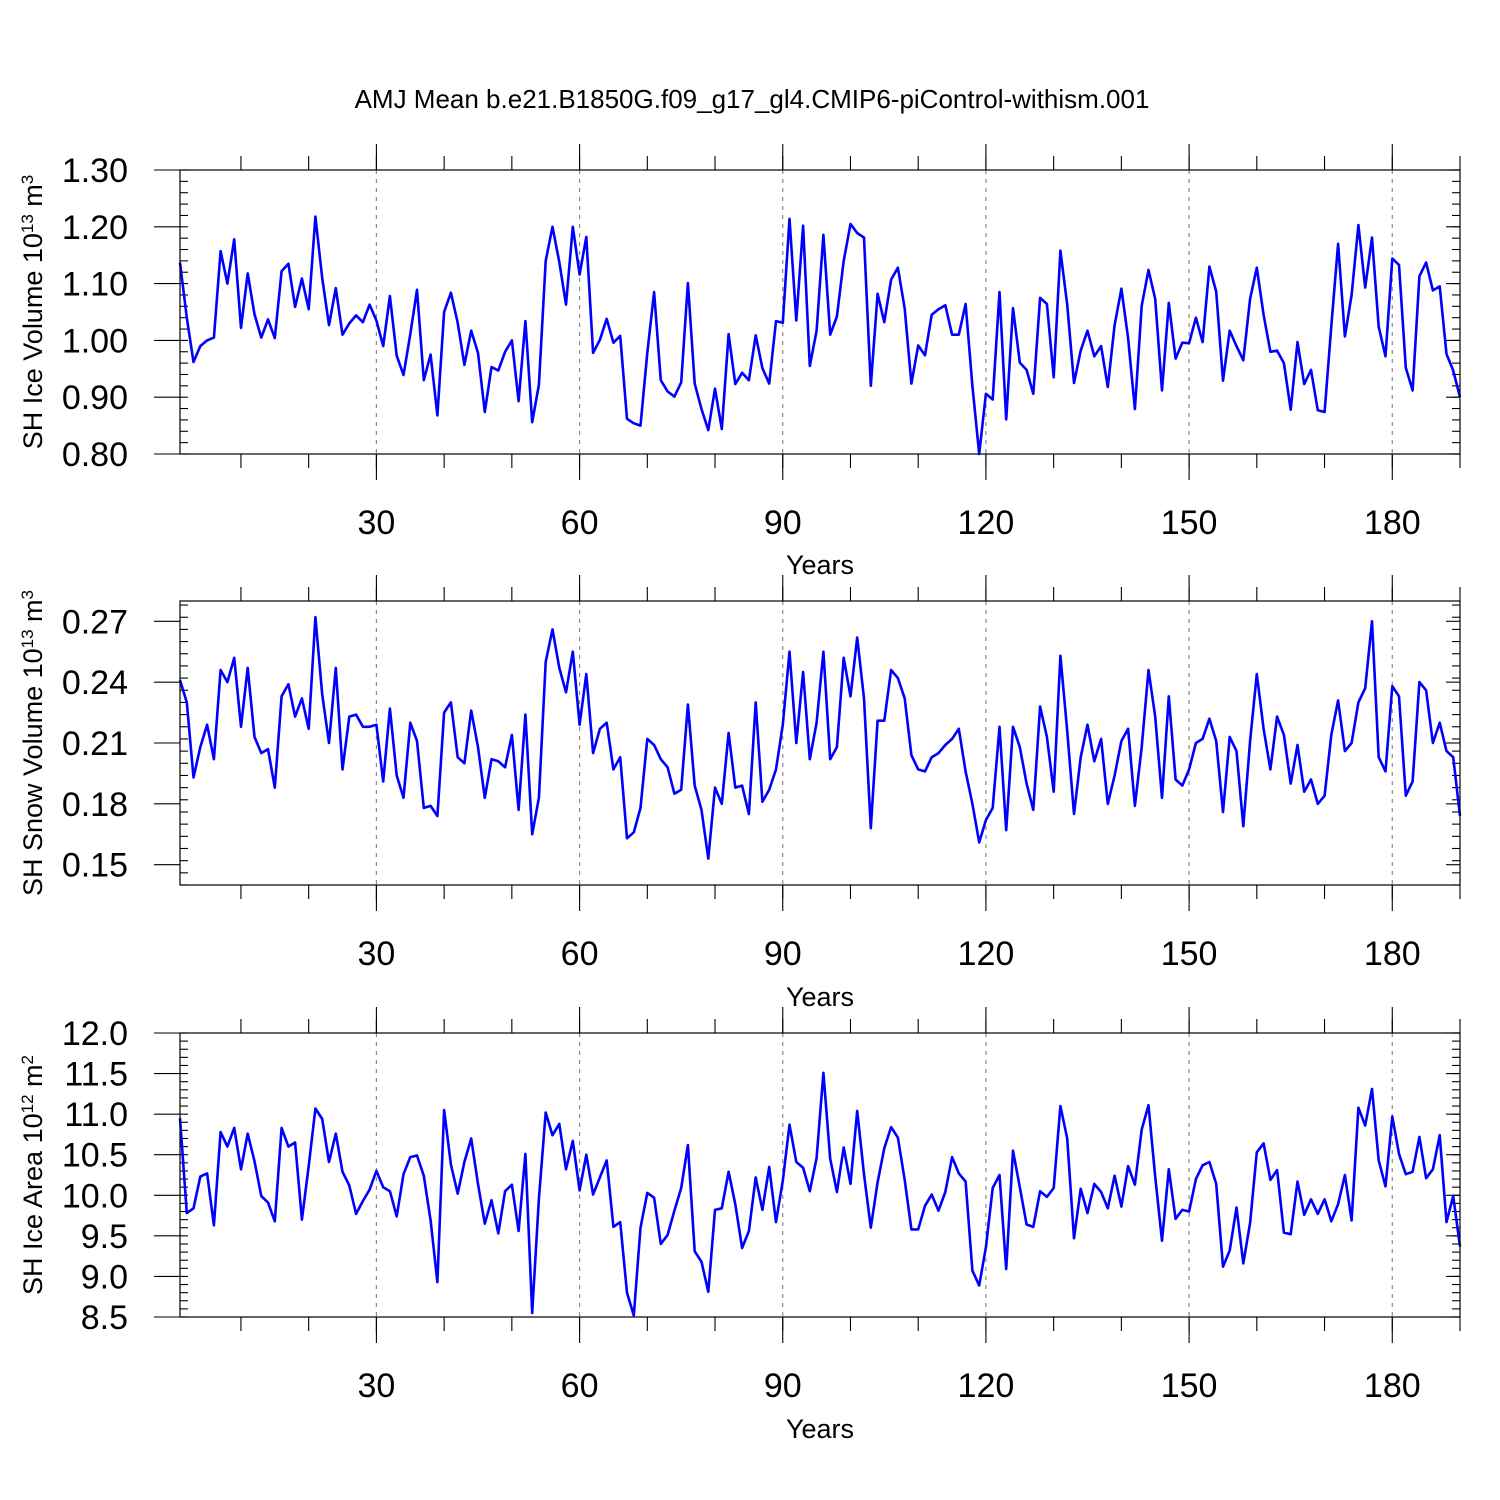 This screenshot has width=1500, height=1500. I want to click on ylabel-ice-area: SH Ice Area 1012 m2, so click(33, 1175).